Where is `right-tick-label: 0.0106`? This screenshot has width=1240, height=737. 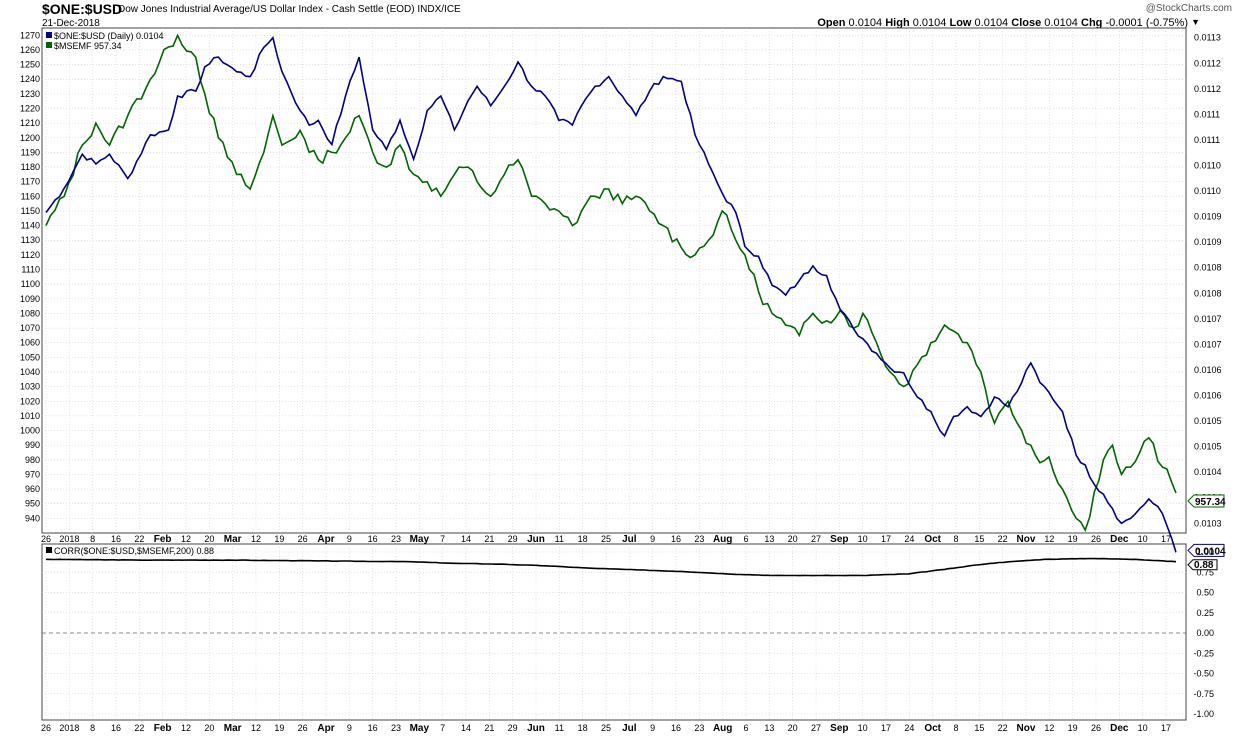 right-tick-label: 0.0106 is located at coordinates (1208, 396).